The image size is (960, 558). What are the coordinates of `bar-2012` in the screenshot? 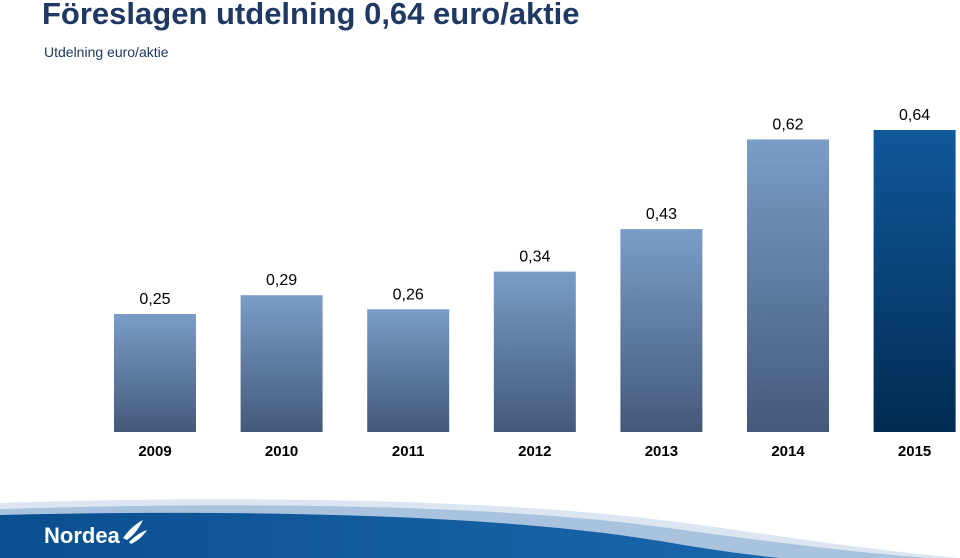 It's located at (534, 351).